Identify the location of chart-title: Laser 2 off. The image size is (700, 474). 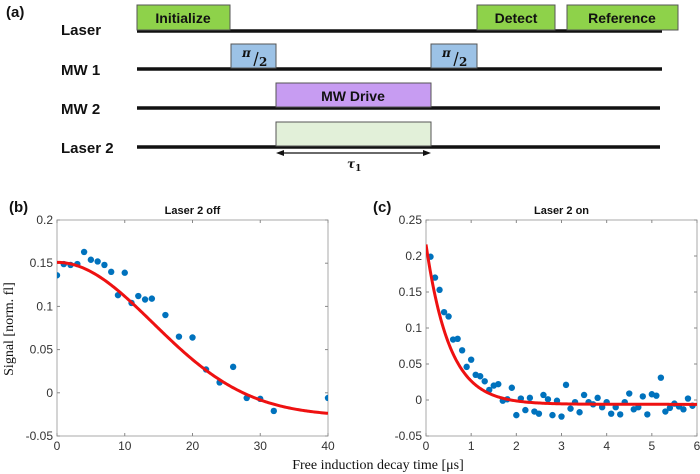
(193, 211).